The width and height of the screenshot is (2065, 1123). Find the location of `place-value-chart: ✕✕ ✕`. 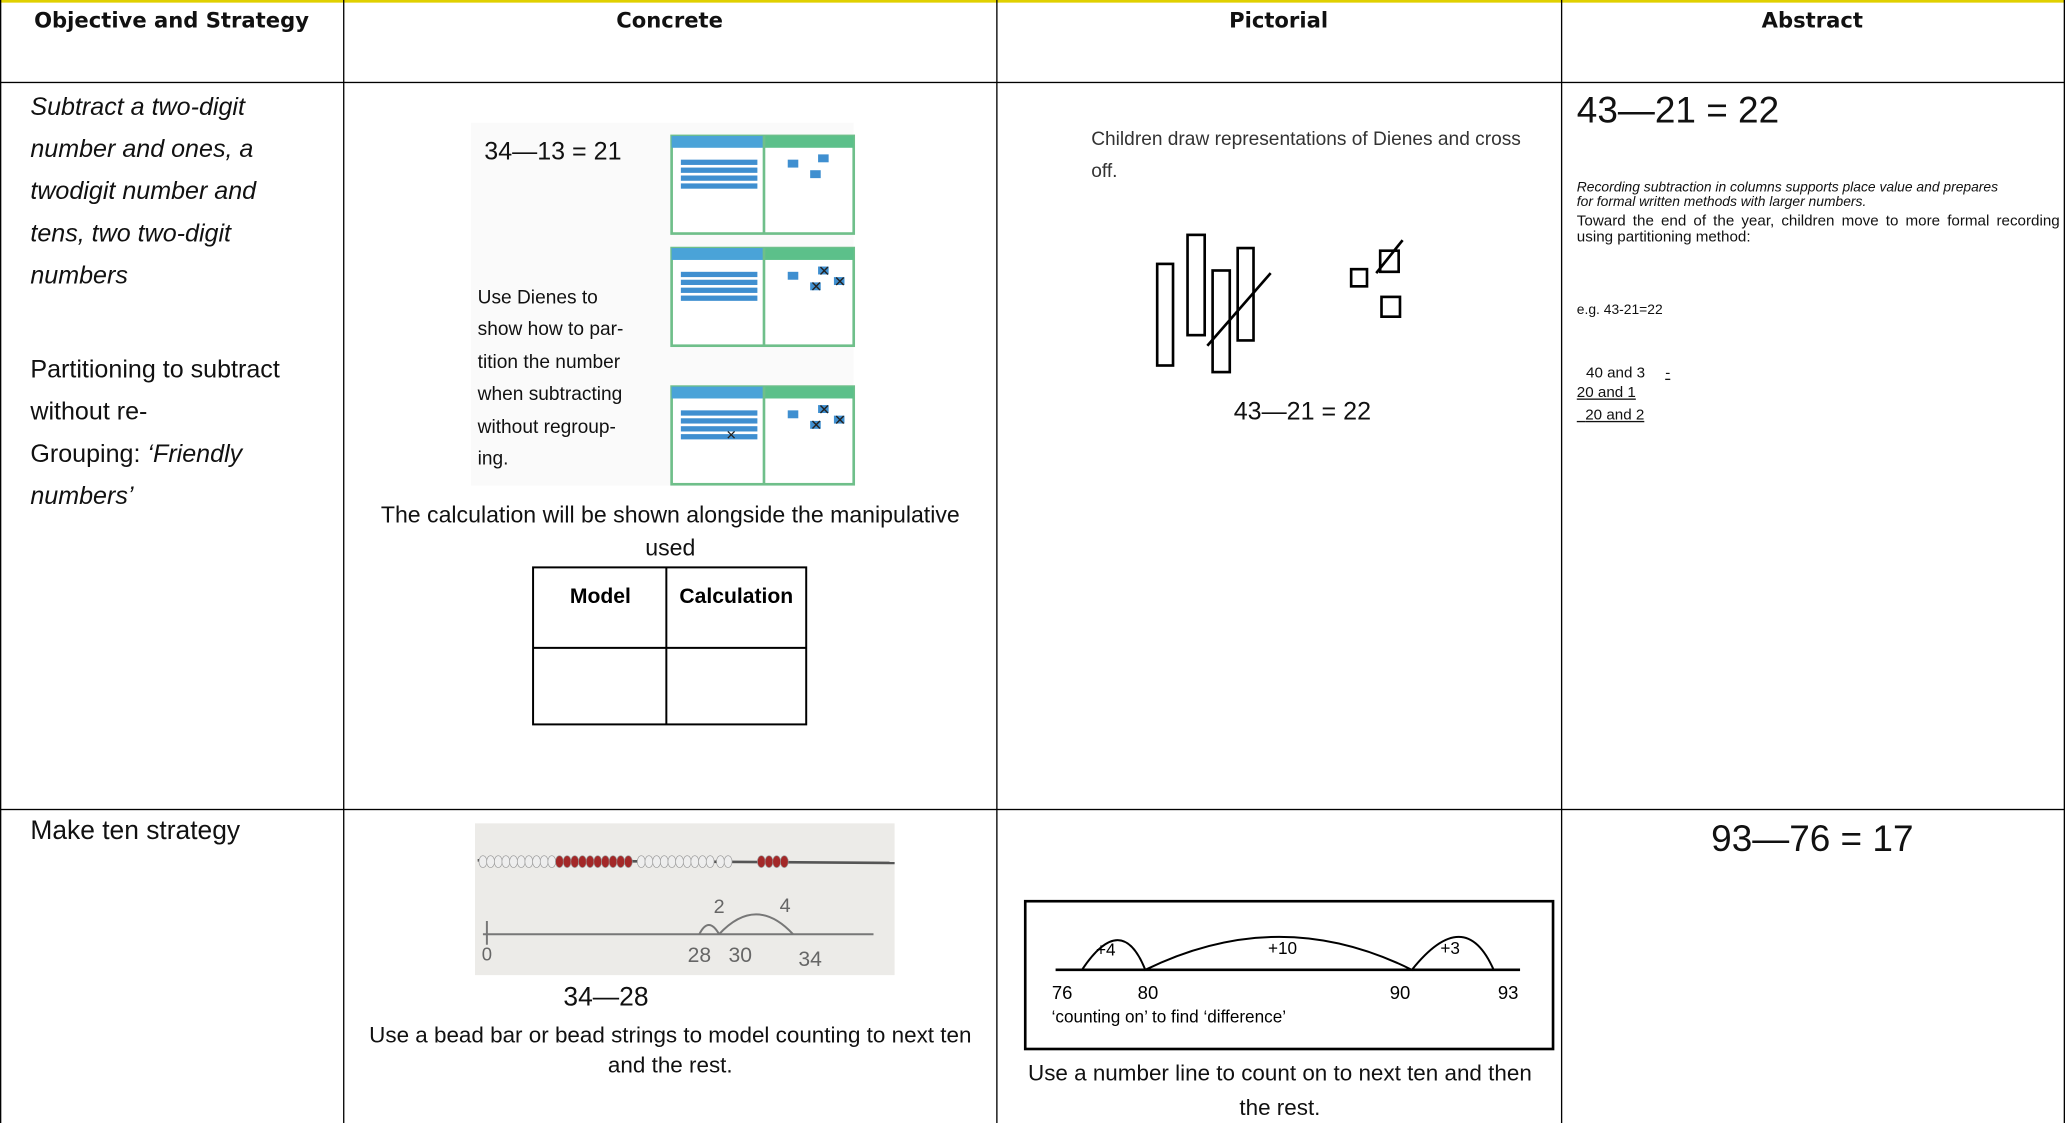

place-value-chart: ✕✕ ✕ is located at coordinates (763, 297).